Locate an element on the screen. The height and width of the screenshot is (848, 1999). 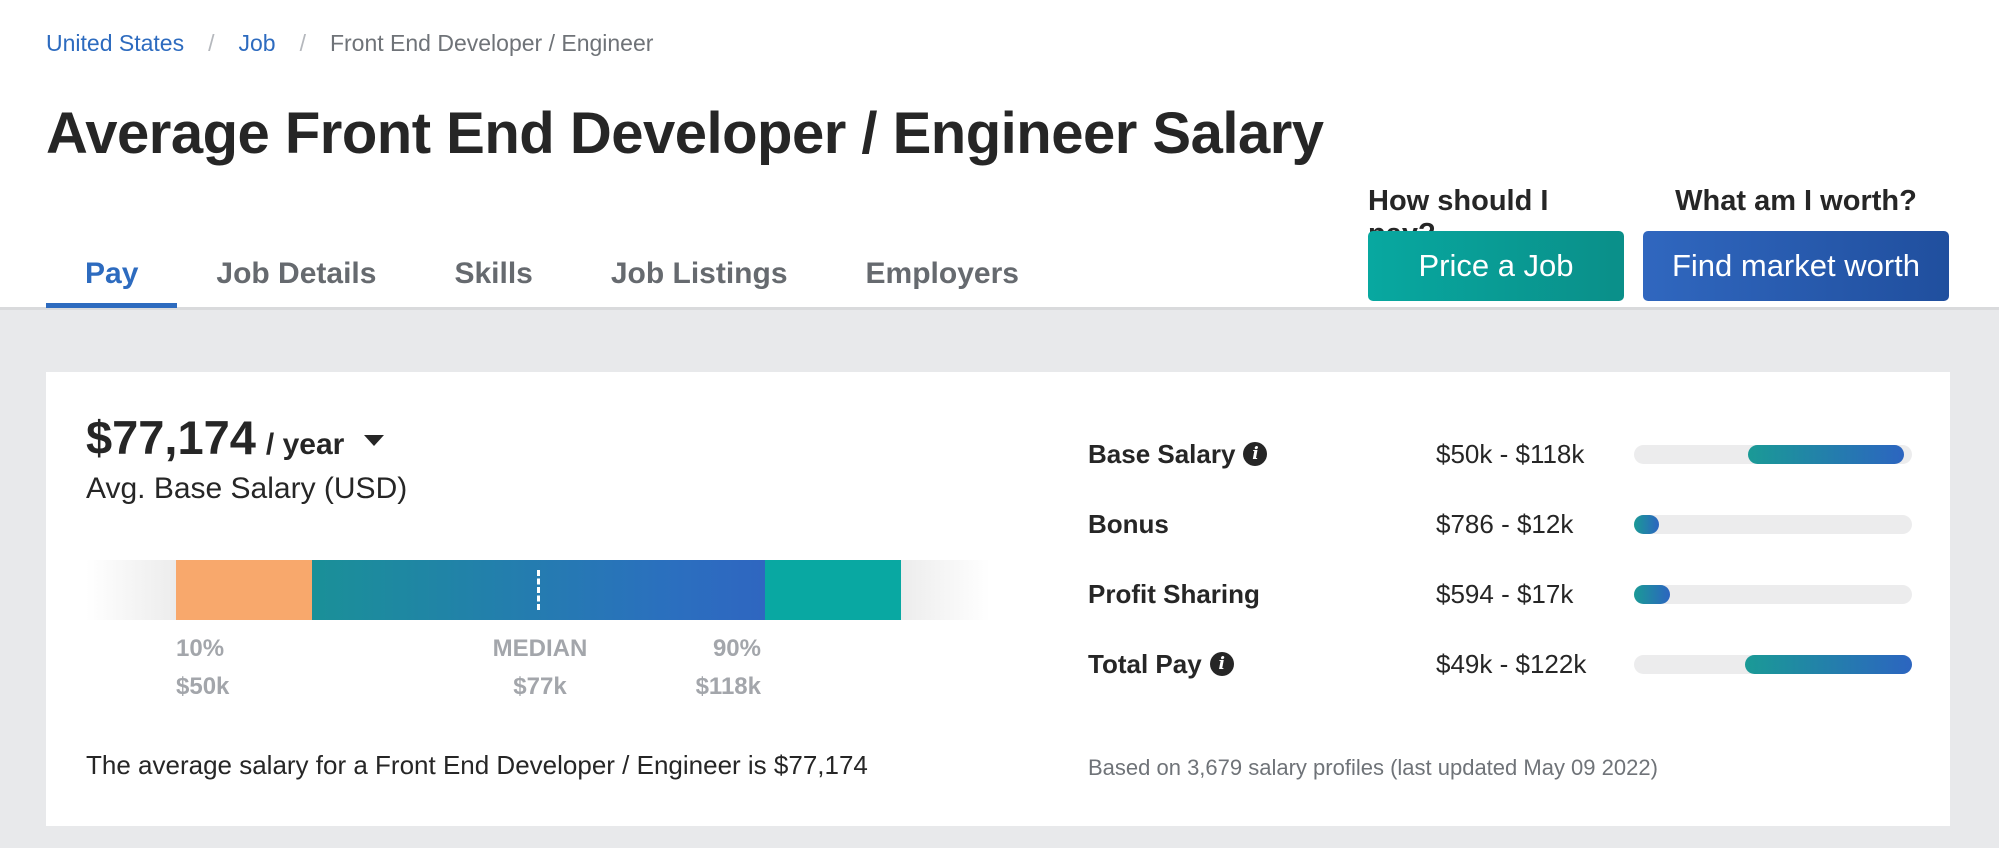
percentile-90: 90% $118k is located at coordinates (728, 672).